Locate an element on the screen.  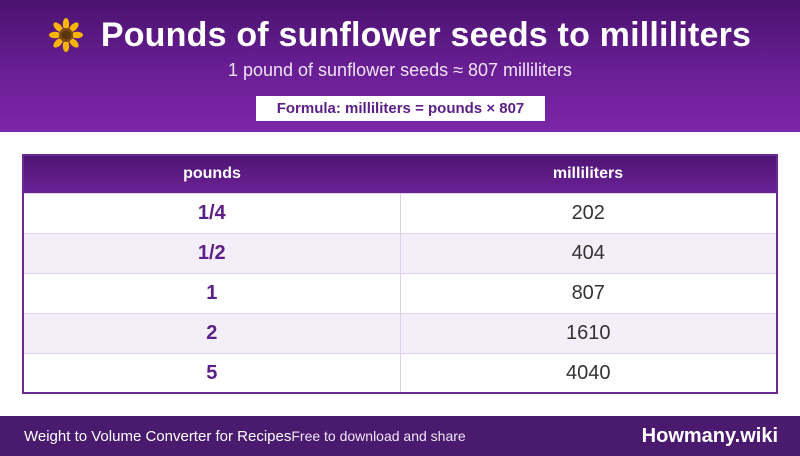
pounds-cell: 2 is located at coordinates (212, 332).